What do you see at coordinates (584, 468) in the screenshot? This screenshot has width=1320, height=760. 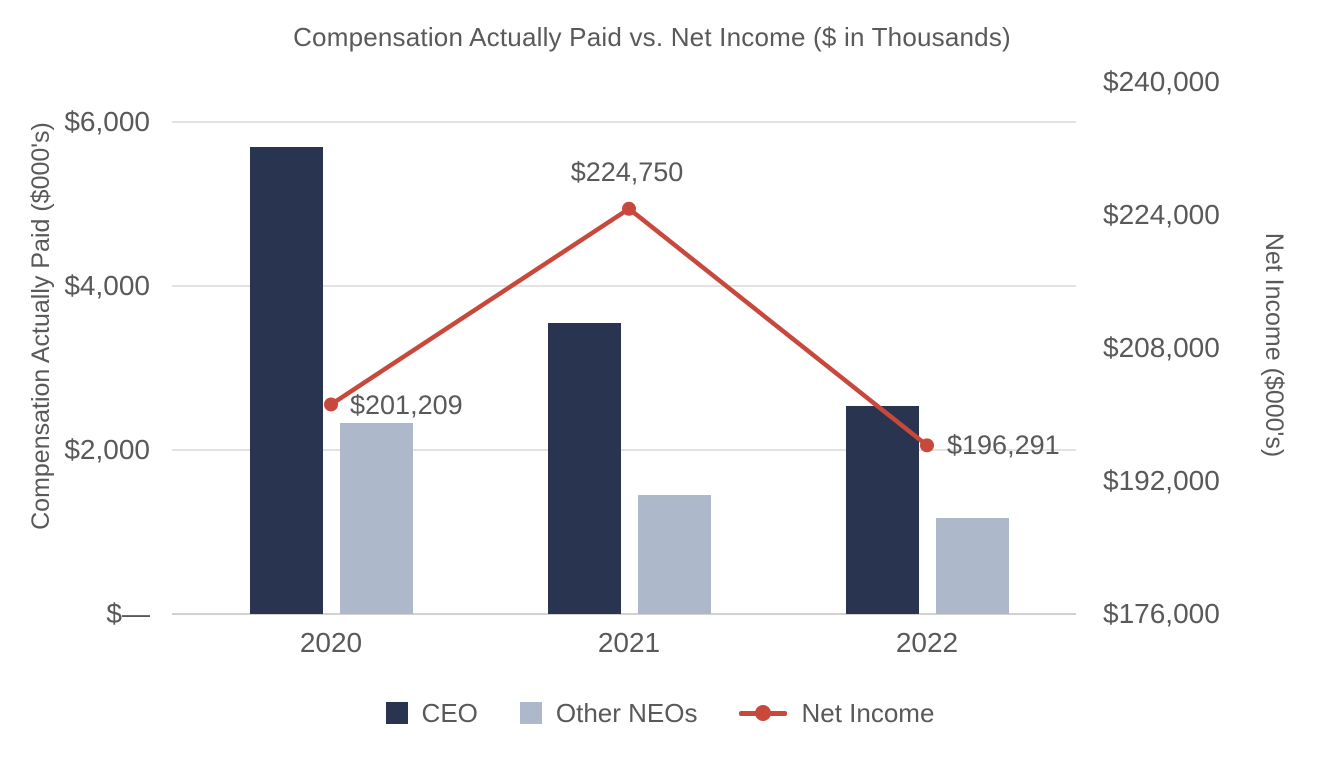 I see `bar-ceo-2021` at bounding box center [584, 468].